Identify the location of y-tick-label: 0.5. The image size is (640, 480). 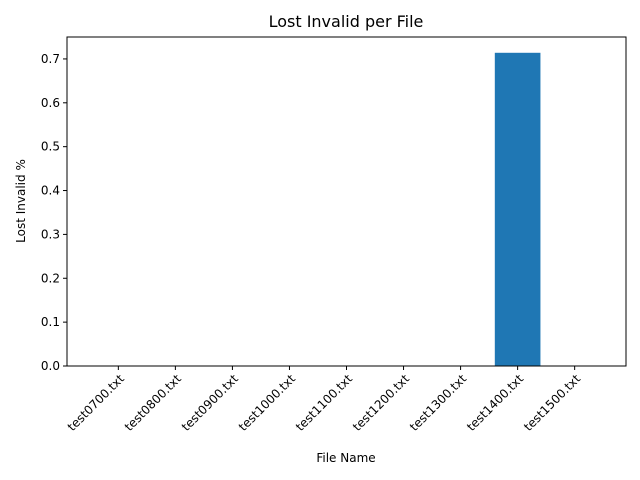
(50, 147).